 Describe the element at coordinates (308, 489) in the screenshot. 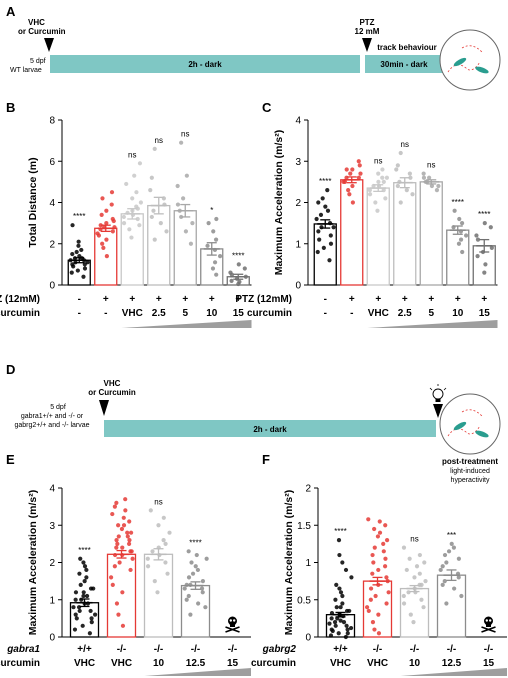

I see `y-tick-label: 2` at that location.